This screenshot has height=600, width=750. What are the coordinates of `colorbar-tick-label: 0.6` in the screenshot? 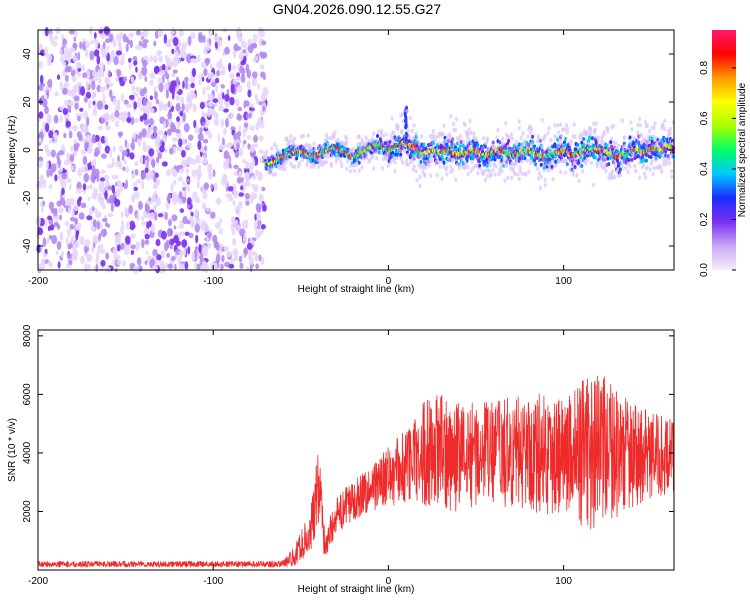 It's located at (704, 118).